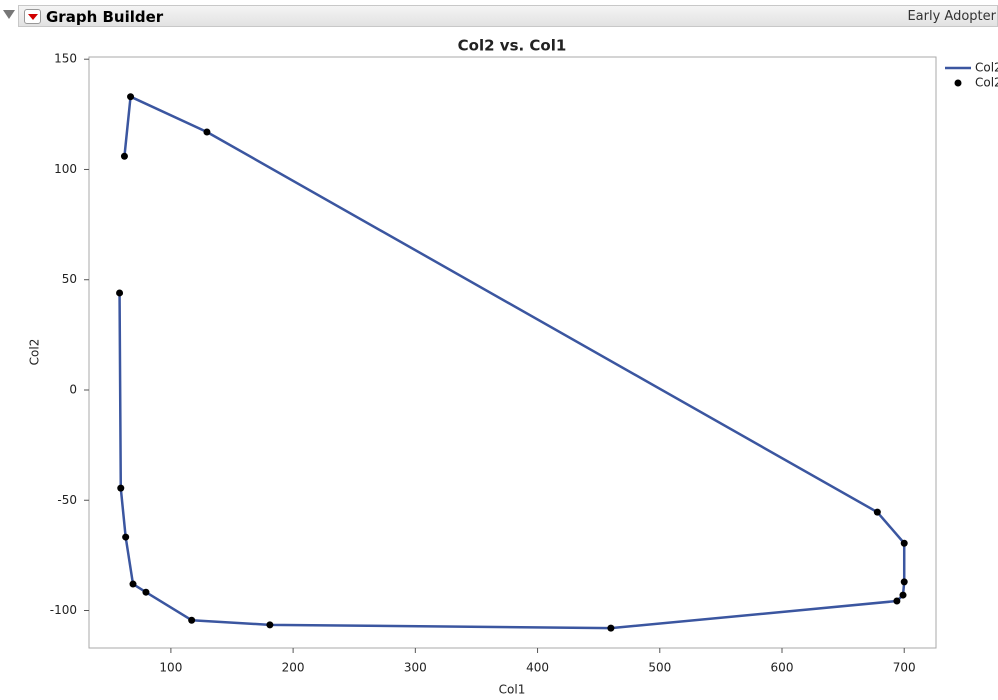 The image size is (998, 700). I want to click on window-title: Graph Builder, so click(105, 17).